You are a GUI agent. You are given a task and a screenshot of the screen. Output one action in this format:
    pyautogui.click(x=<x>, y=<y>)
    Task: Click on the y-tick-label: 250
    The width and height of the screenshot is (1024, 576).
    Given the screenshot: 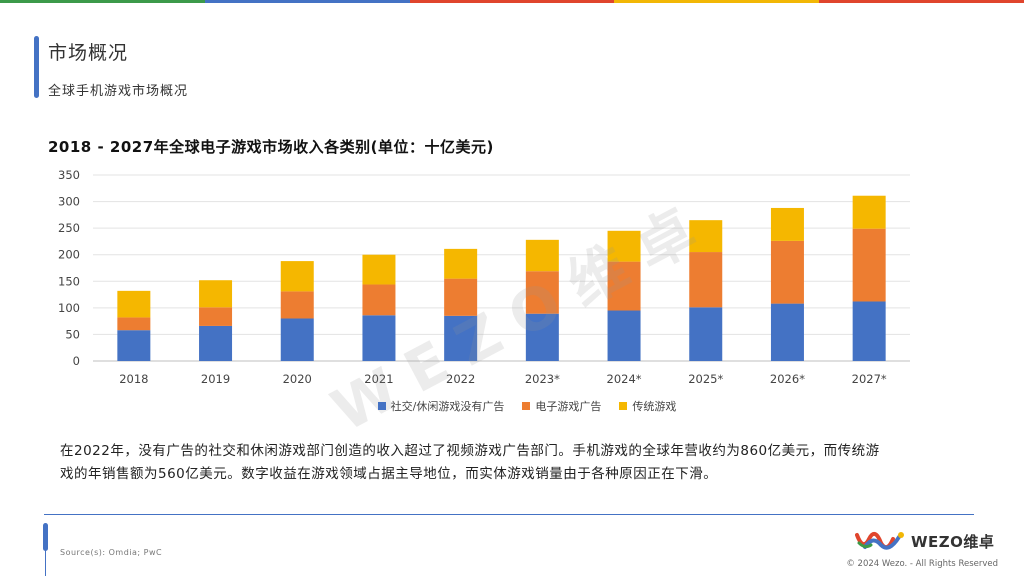 What is the action you would take?
    pyautogui.click(x=69, y=228)
    